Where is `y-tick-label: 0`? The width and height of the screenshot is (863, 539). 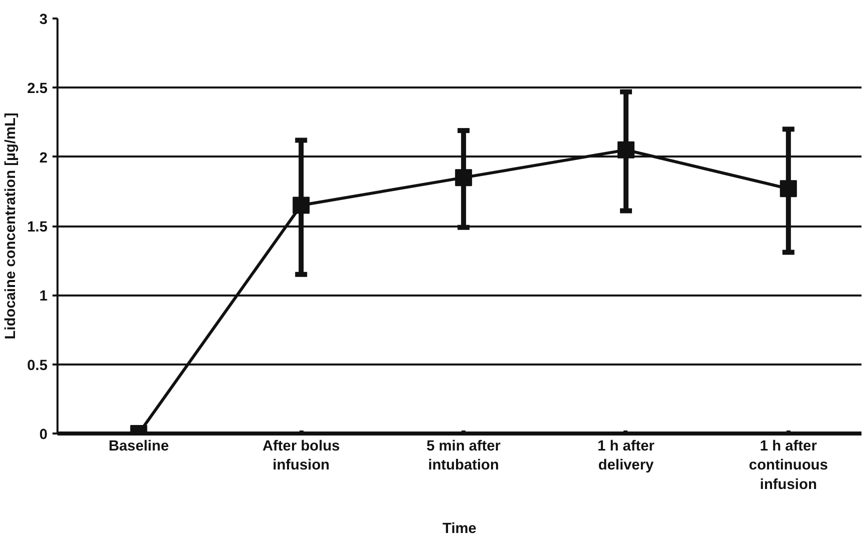
y-tick-label: 0 is located at coordinates (43, 435).